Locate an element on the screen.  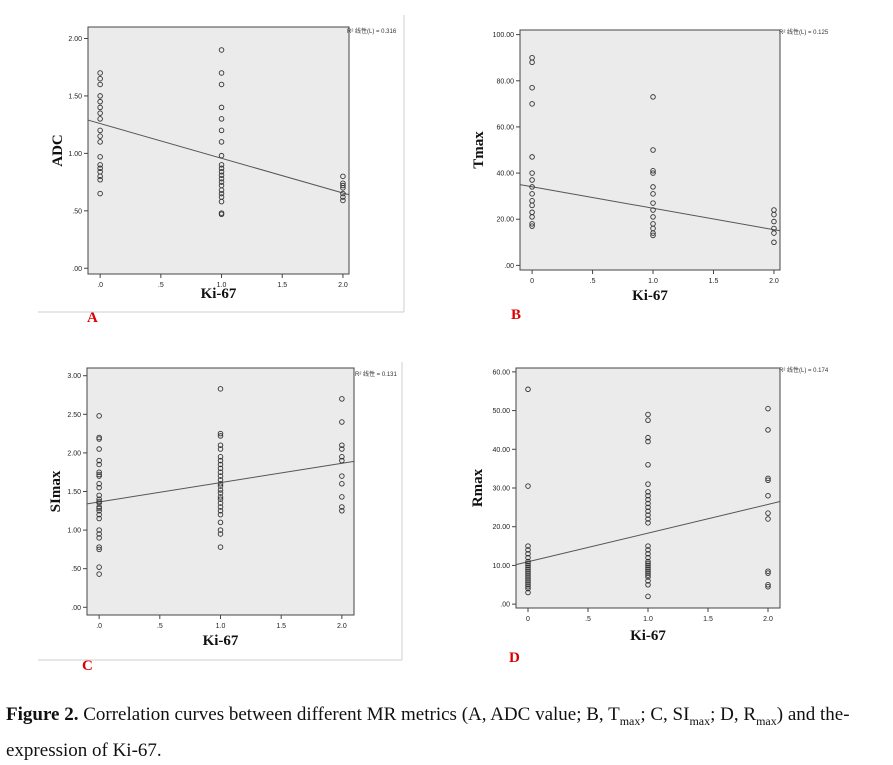
x-tick-label-b-0: 0 is located at coordinates (532, 281).